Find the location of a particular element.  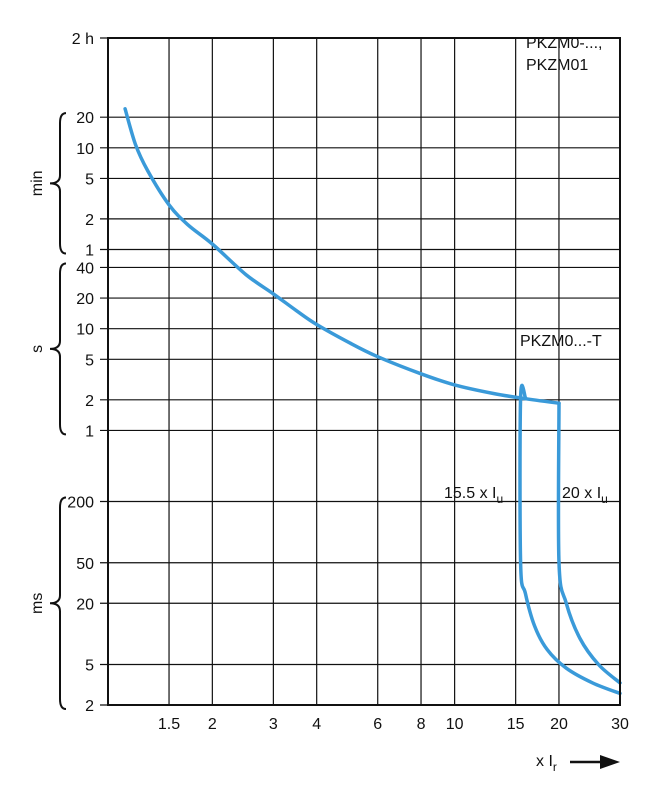

label-20-iu: 20 x Iu is located at coordinates (585, 495).